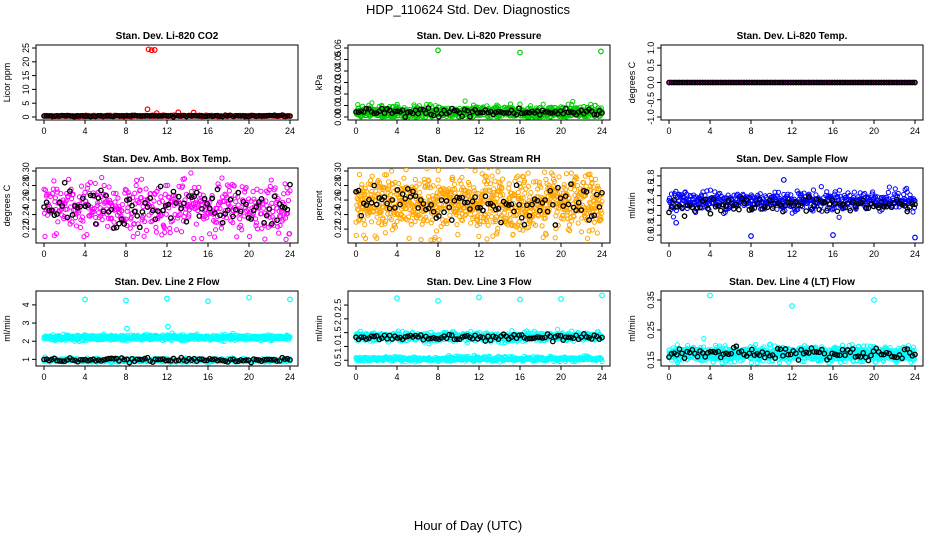 The height and width of the screenshot is (540, 936). I want to click on y-axis-label: ml/min, so click(632, 205).